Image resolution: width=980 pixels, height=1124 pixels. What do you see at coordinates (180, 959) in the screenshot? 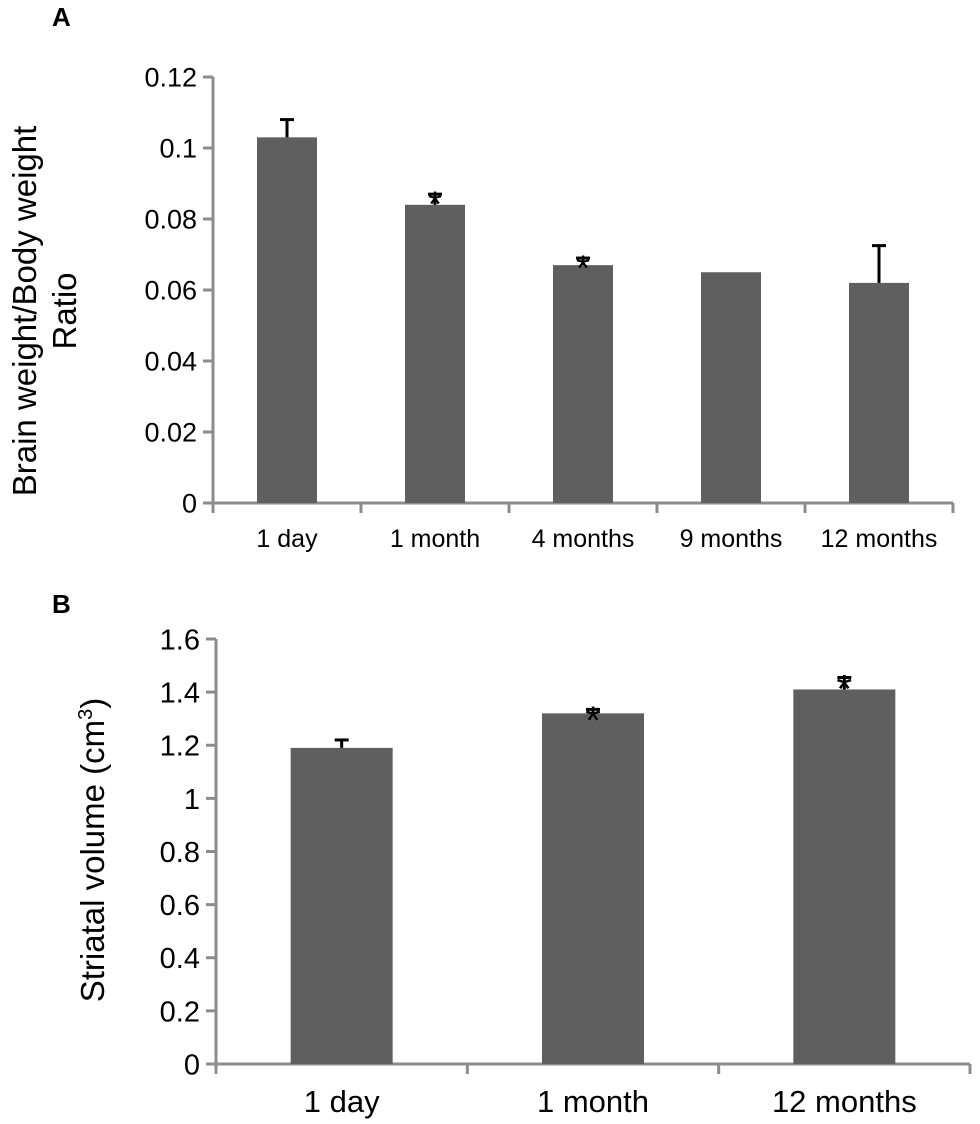
I see `panel-b-y-tick-label: 0.4` at bounding box center [180, 959].